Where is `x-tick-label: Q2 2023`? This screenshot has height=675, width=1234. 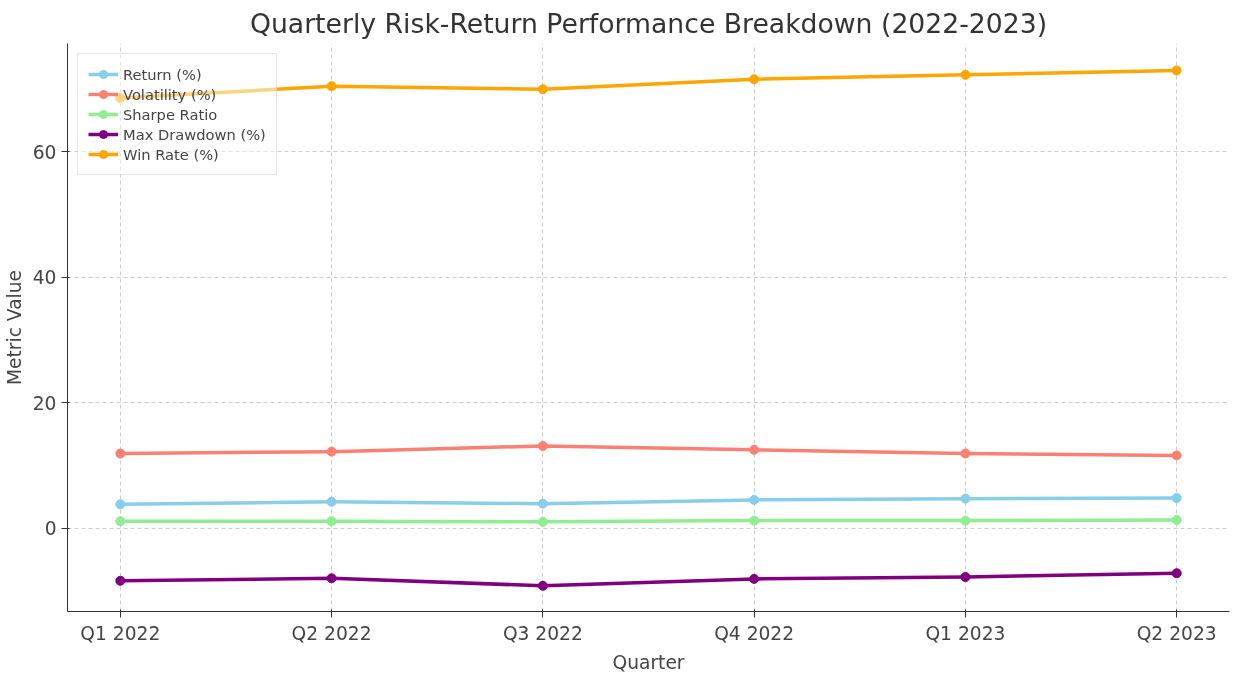 x-tick-label: Q2 2023 is located at coordinates (1176, 633).